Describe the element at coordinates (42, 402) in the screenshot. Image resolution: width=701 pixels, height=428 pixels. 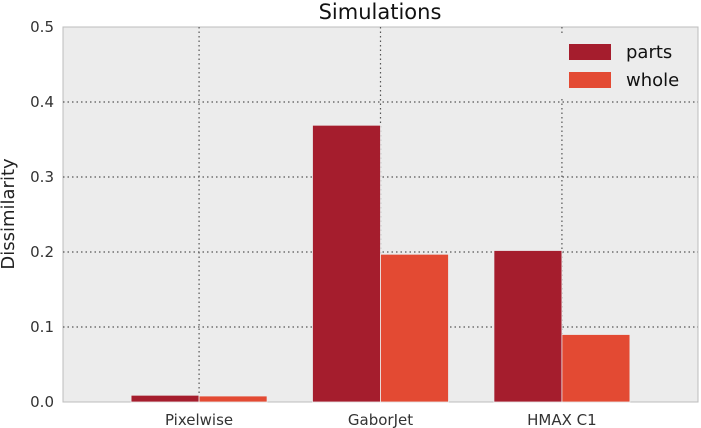
I see `y-tick-label: 0.0` at that location.